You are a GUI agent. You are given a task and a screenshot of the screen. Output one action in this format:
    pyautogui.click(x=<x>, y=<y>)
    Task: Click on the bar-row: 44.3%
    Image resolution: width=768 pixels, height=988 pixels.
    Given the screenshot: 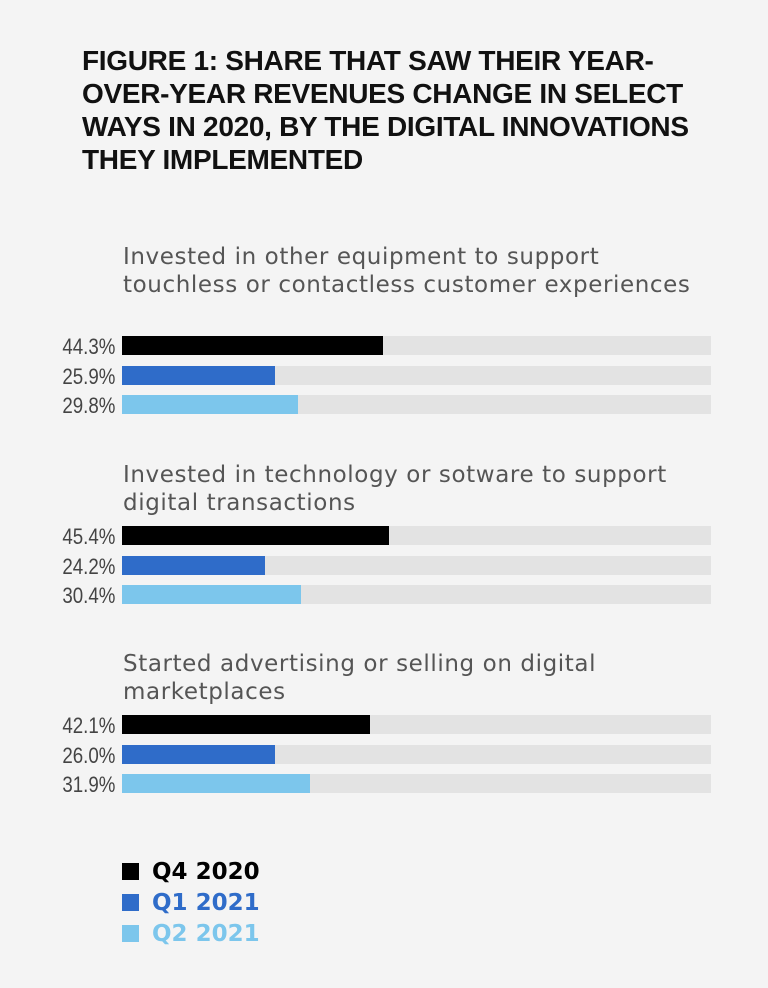 What is the action you would take?
    pyautogui.click(x=384, y=346)
    